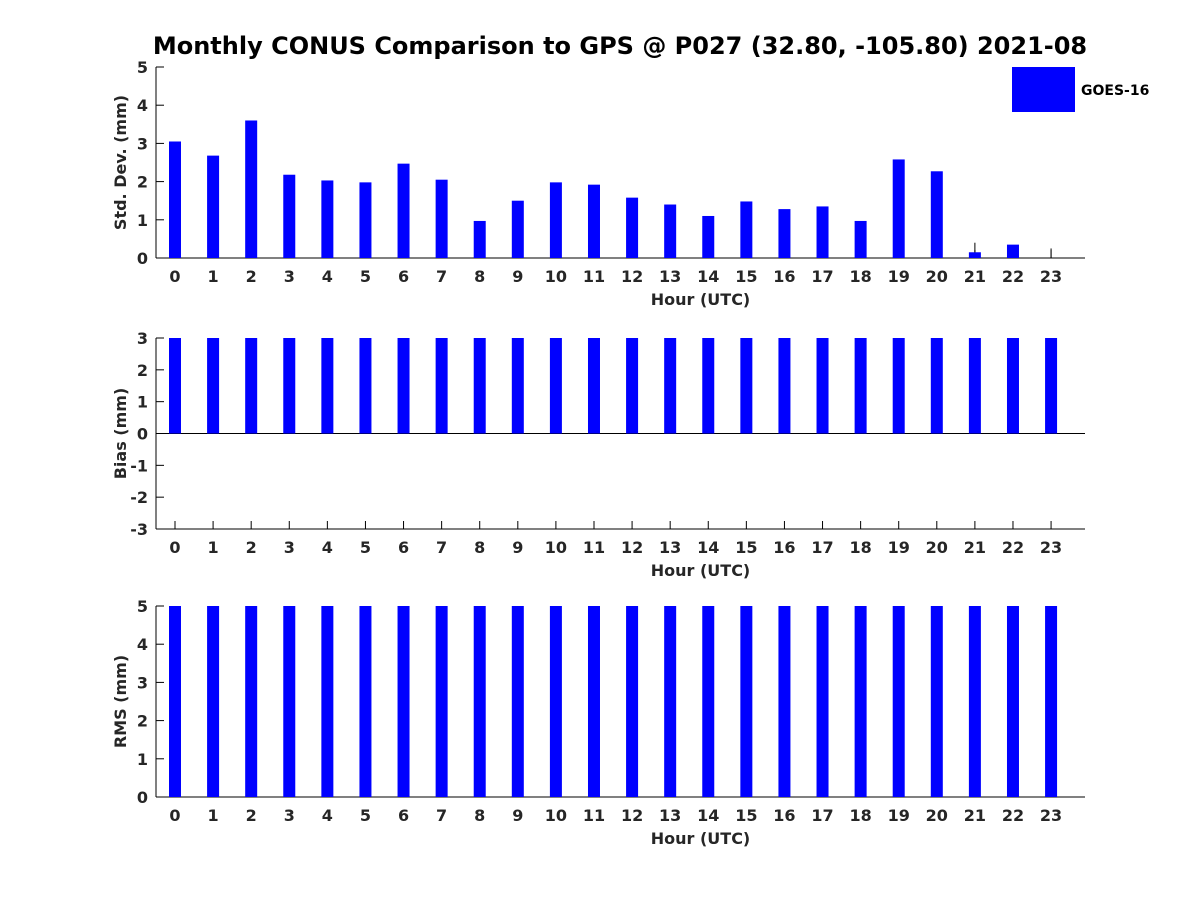  Describe the element at coordinates (213, 815) in the screenshot. I see `x-tick-label: 1` at that location.